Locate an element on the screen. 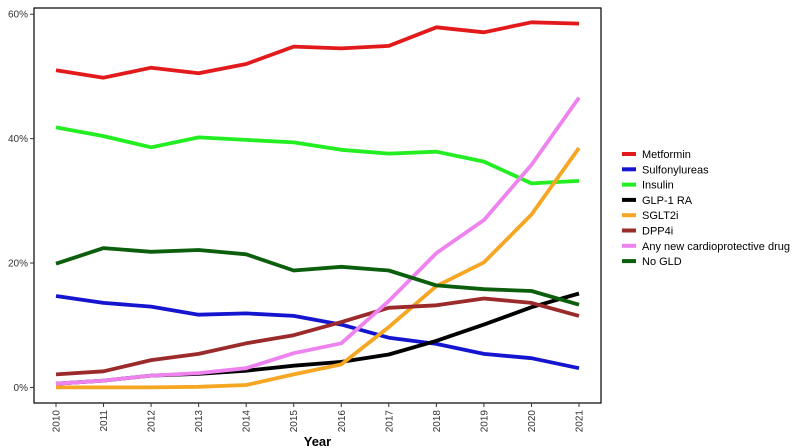 The image size is (797, 448). x-tick-label: 2013 is located at coordinates (199, 421).